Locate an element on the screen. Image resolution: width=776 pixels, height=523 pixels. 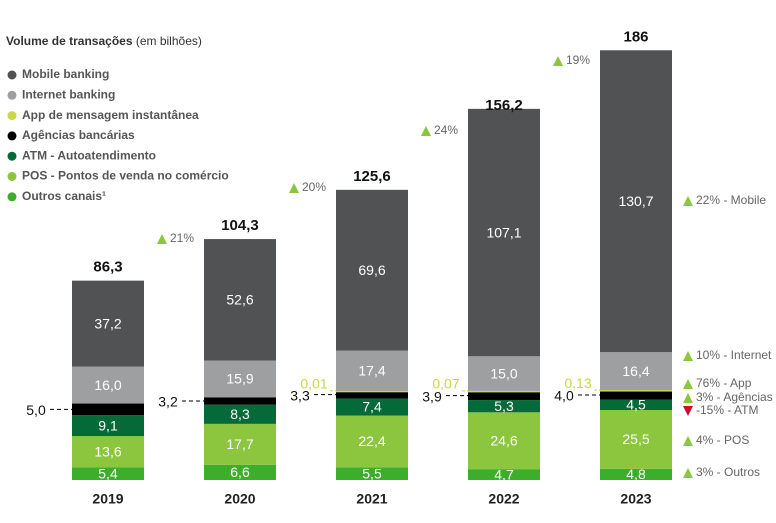
value-label: 7,4 is located at coordinates (372, 407).